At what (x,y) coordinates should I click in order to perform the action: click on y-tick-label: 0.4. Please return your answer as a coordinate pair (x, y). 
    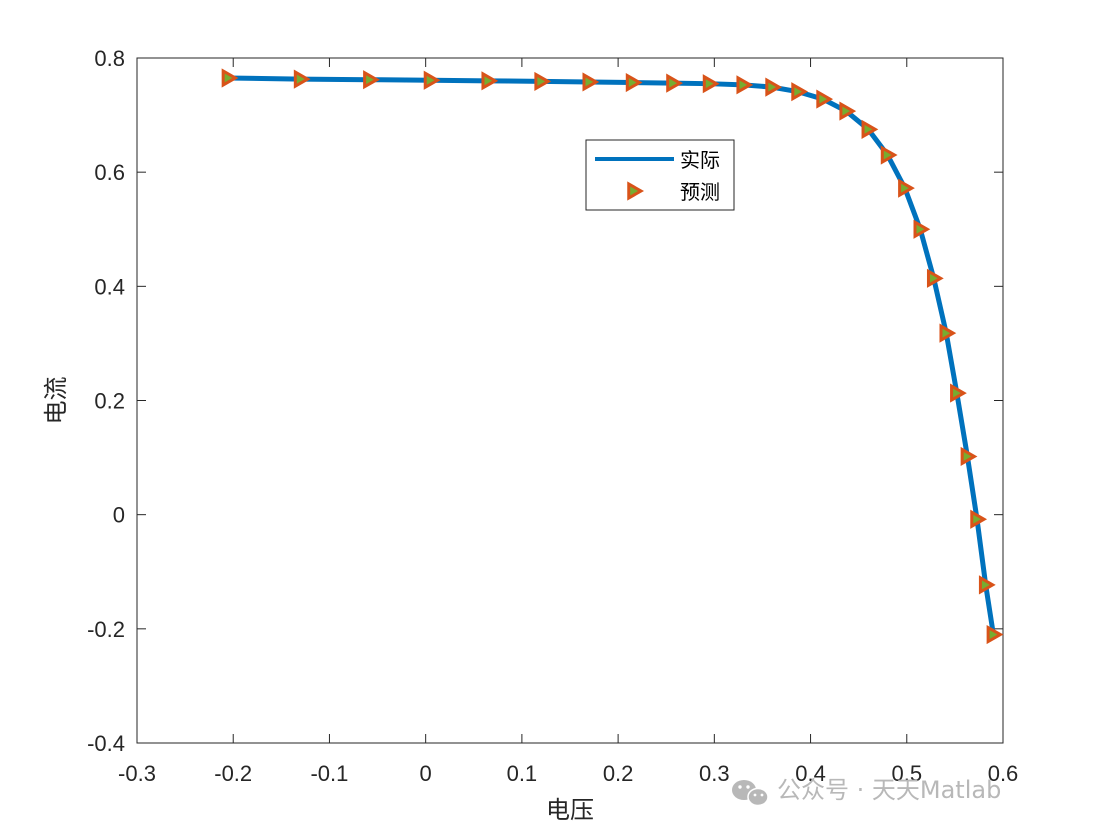
    Looking at the image, I should click on (109, 286).